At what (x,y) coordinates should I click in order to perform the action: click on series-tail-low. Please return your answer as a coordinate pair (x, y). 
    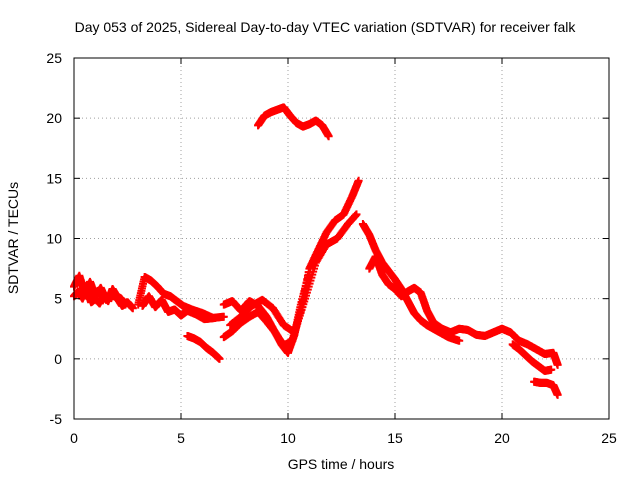
    Looking at the image, I should click on (546, 388).